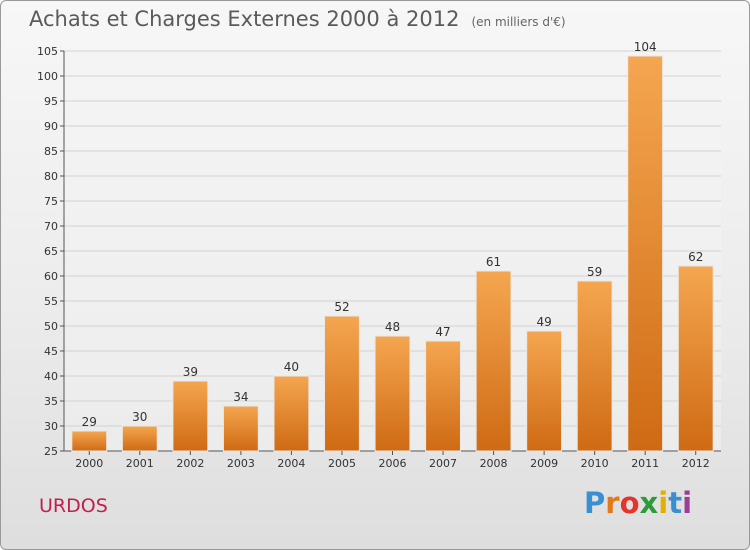 The image size is (750, 550). I want to click on data-label: 49, so click(543, 322).